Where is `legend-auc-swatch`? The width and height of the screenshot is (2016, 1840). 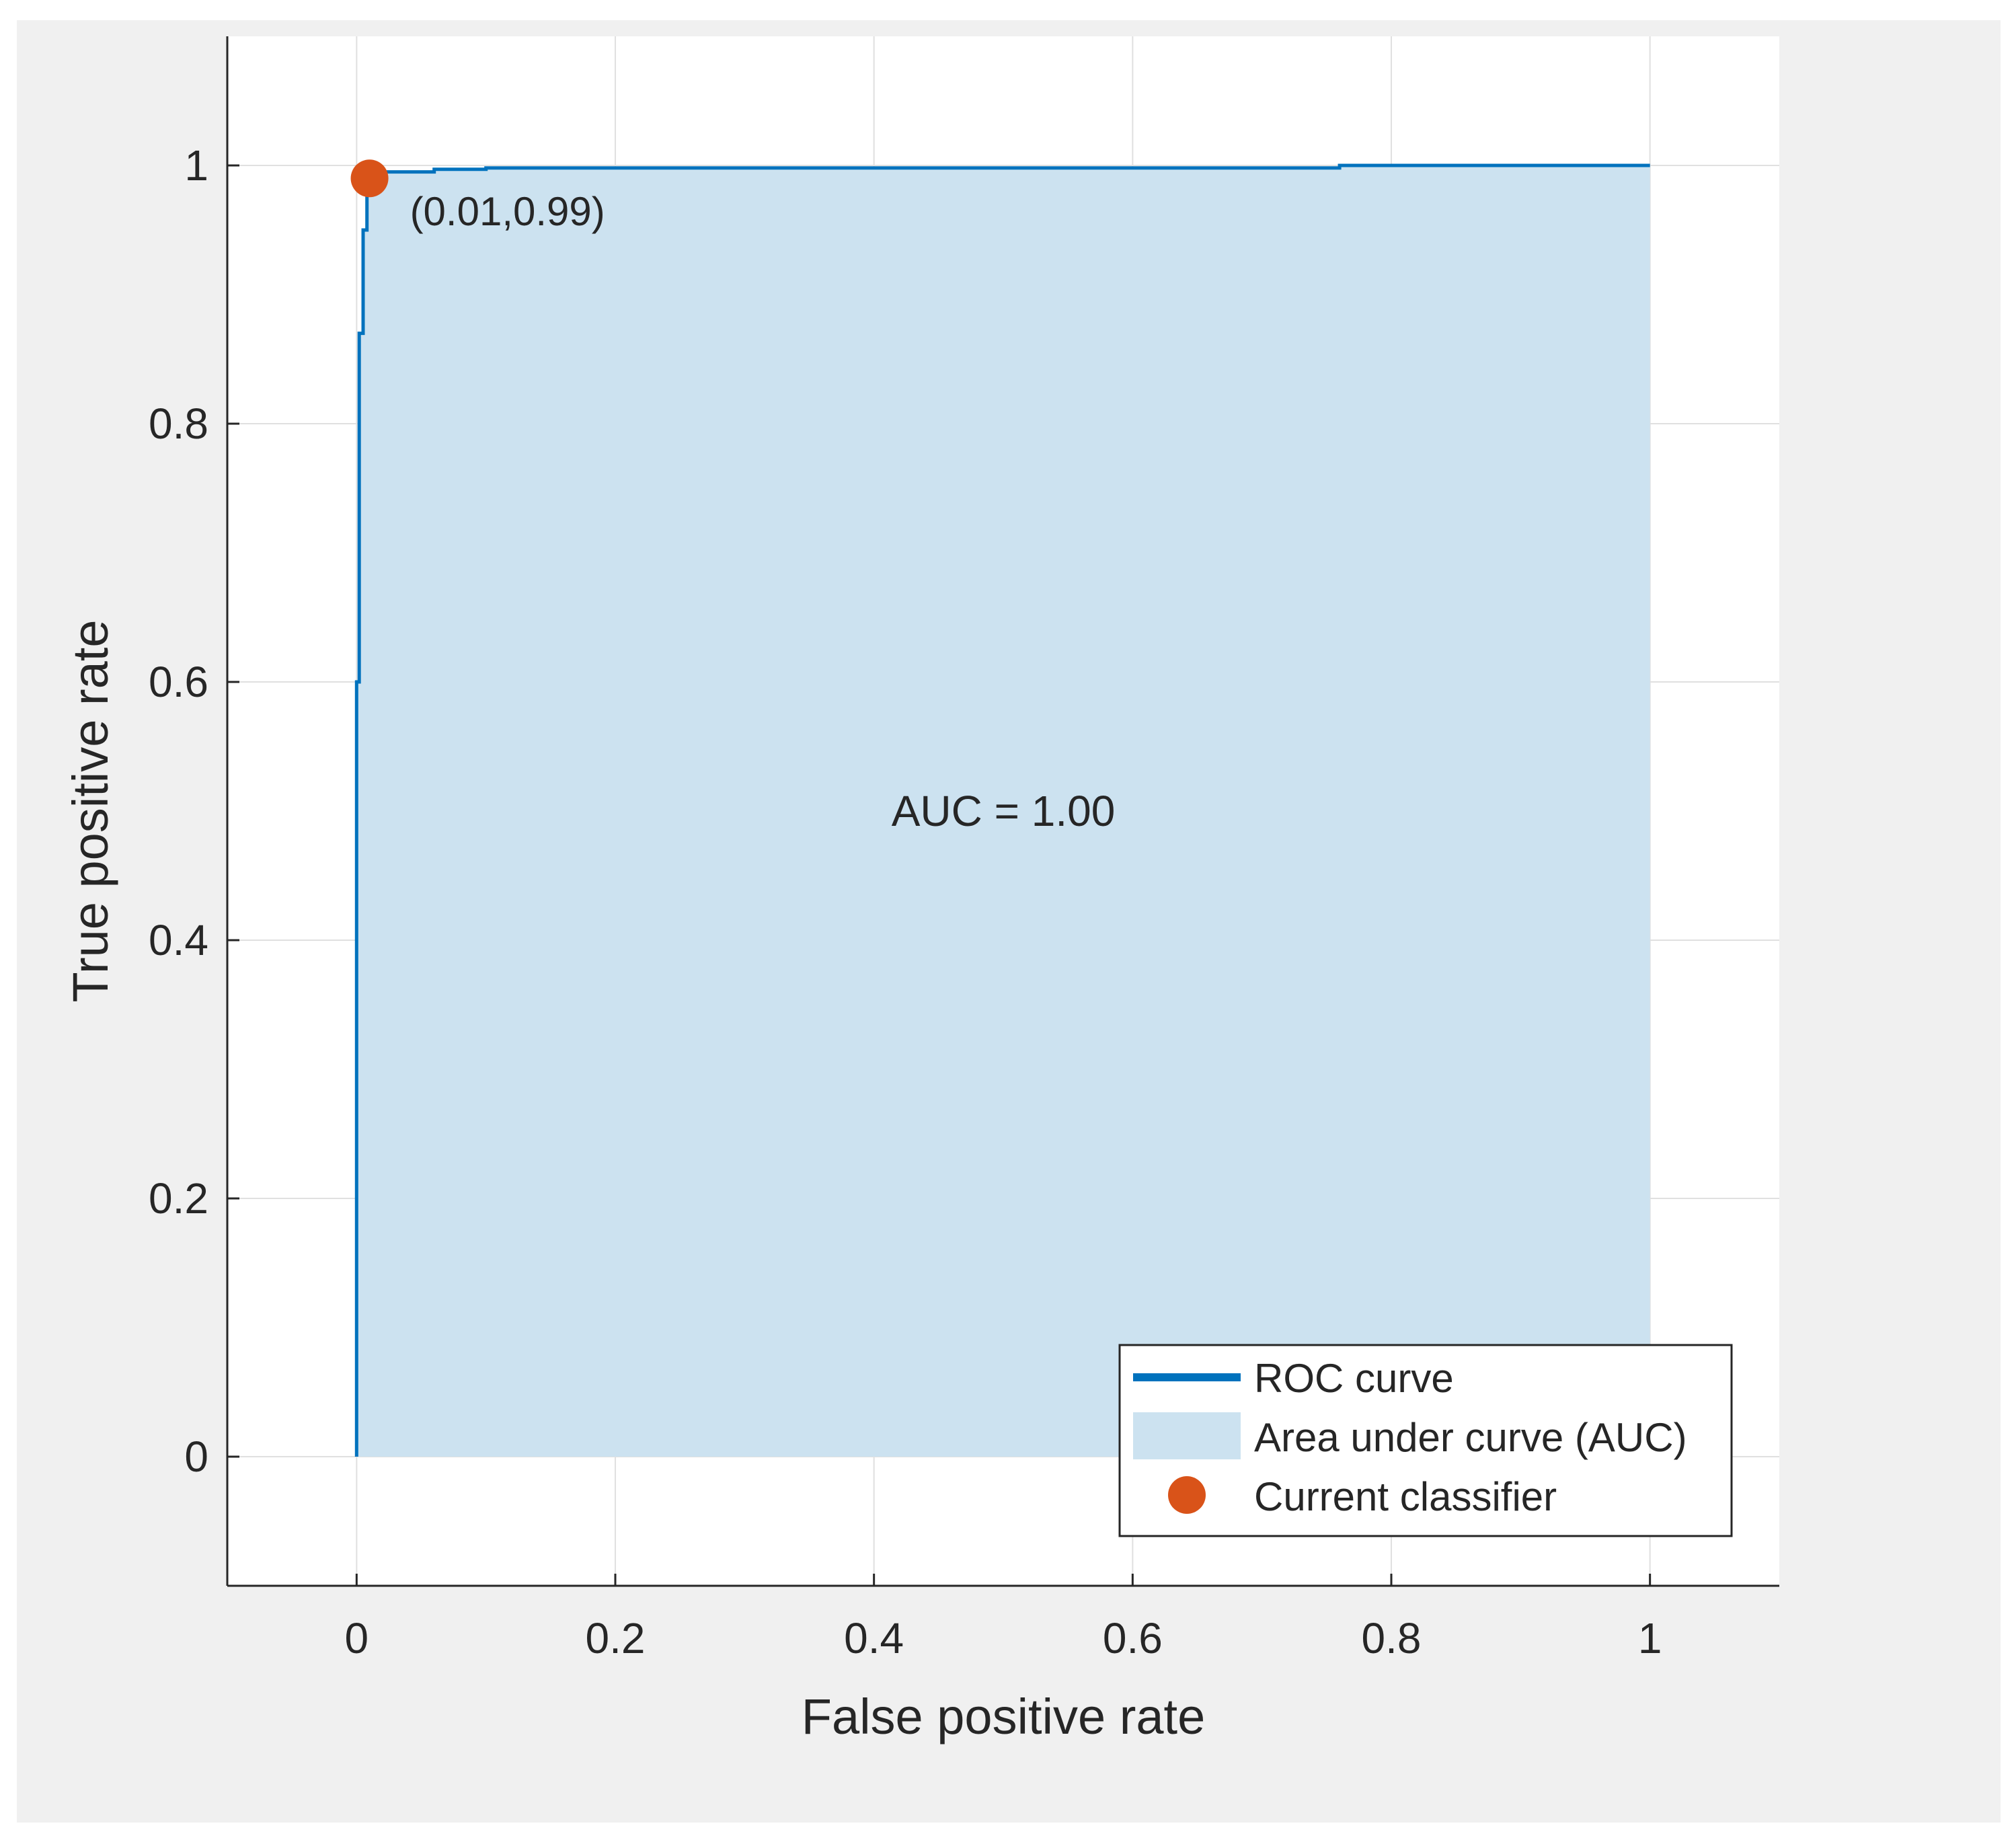
legend-auc-swatch is located at coordinates (1187, 1435).